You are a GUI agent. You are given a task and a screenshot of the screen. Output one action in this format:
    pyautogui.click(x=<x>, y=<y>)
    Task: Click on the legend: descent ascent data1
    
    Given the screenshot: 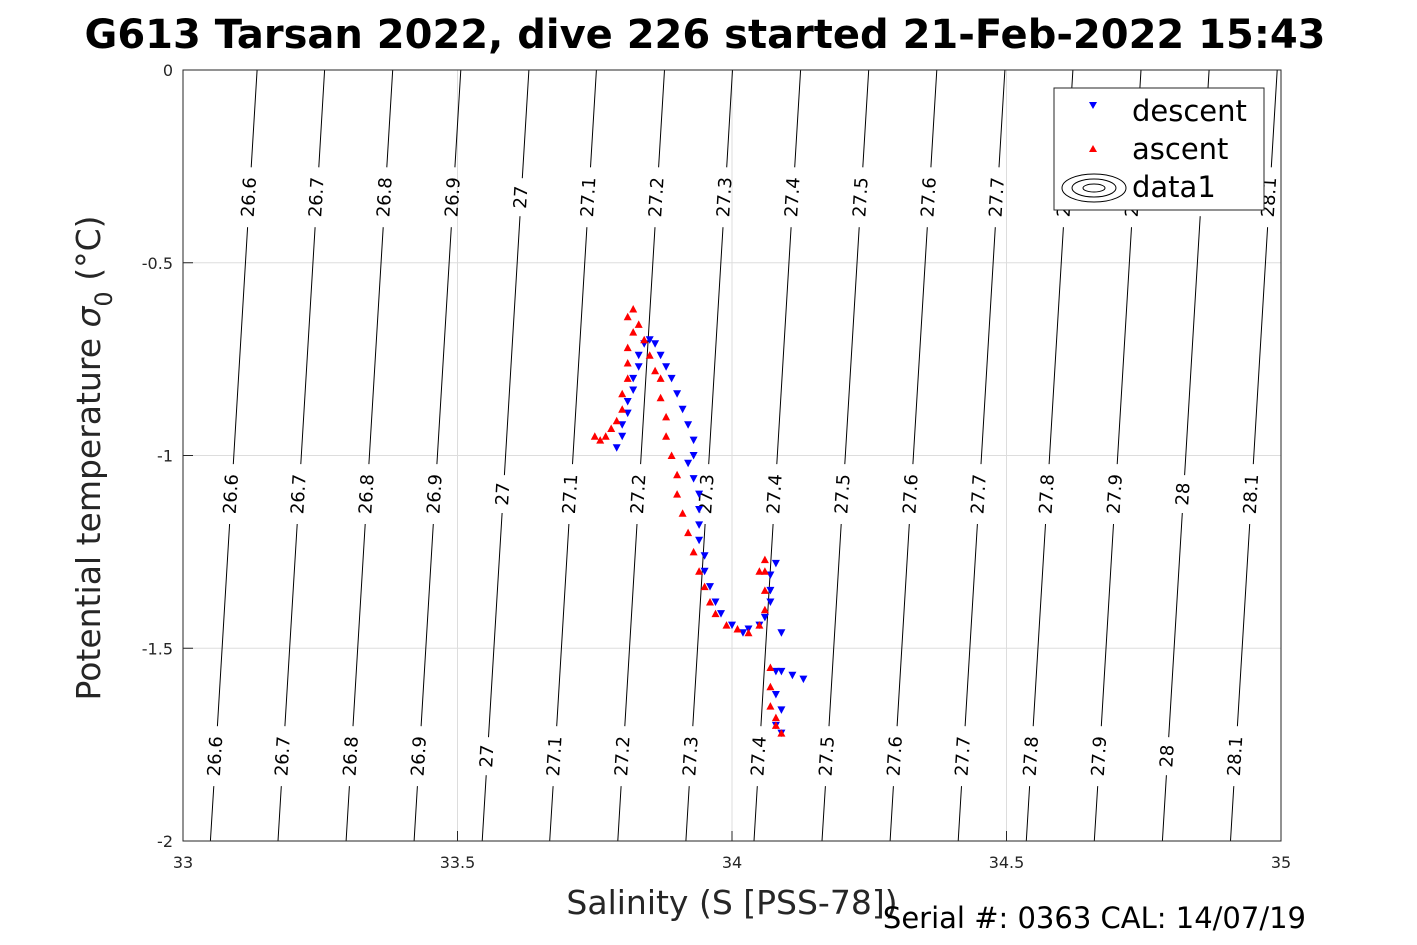 What is the action you would take?
    pyautogui.click(x=1159, y=149)
    